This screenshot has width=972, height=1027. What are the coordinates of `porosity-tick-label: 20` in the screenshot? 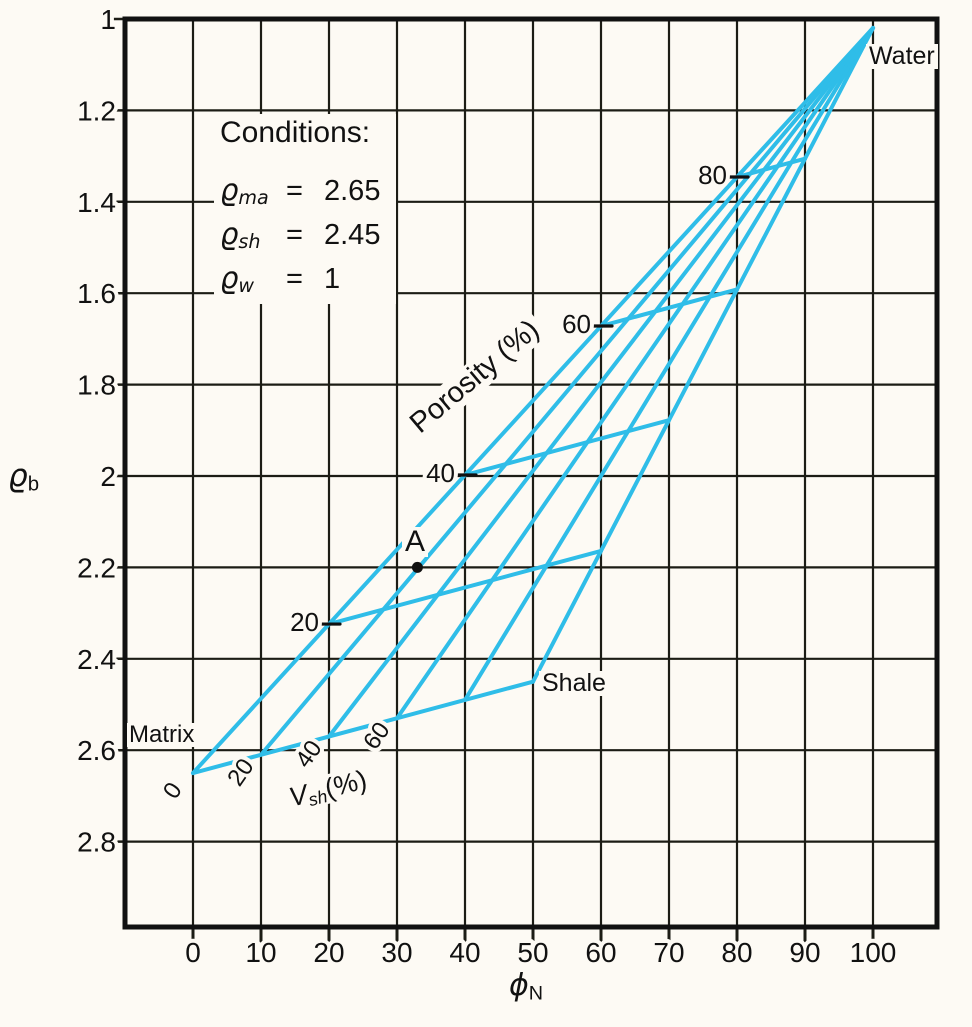 It's located at (304, 622).